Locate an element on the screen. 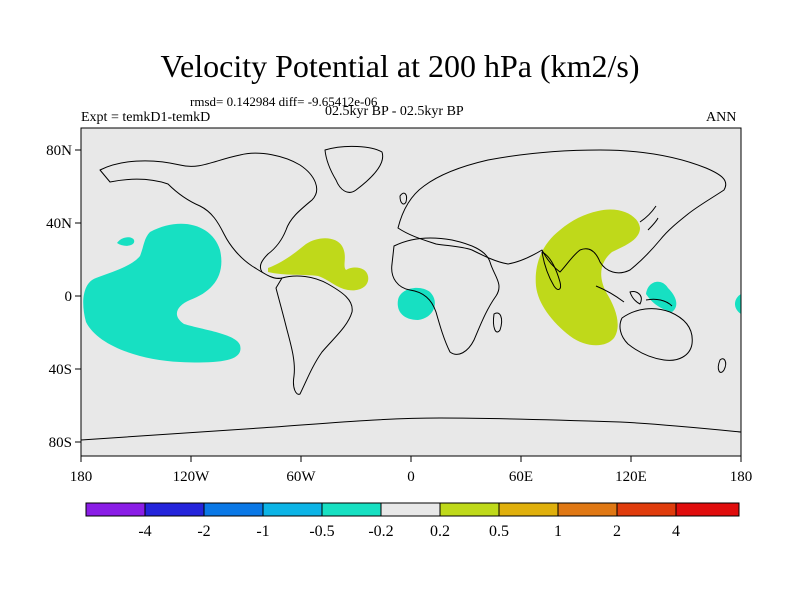  x-tick-labels: 180 120W 60W 0 60E 120E 180 is located at coordinates (411, 477).